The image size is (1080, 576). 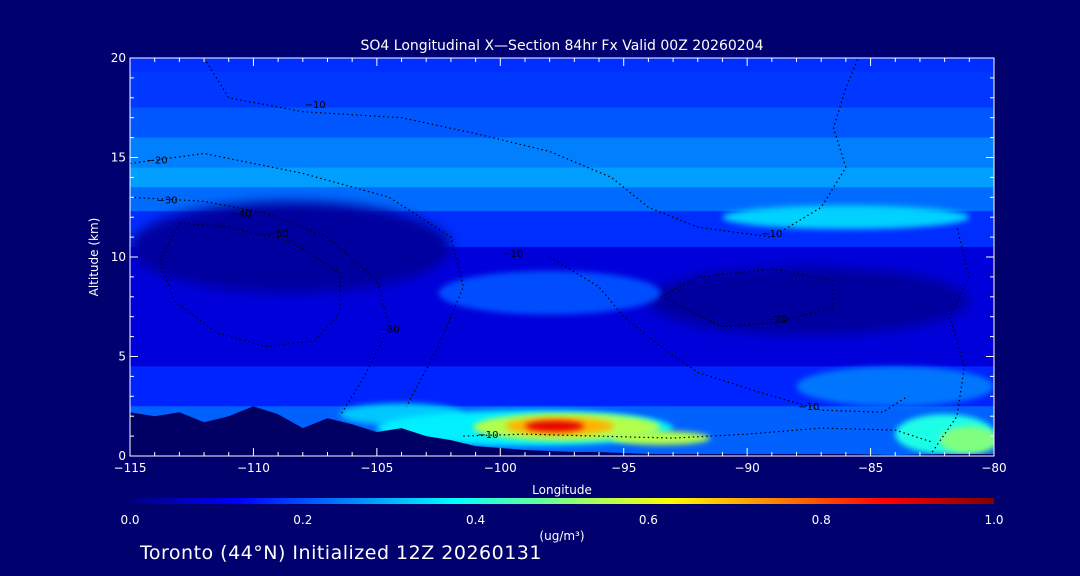 I want to click on y-tick-label: 5, so click(x=122, y=357).